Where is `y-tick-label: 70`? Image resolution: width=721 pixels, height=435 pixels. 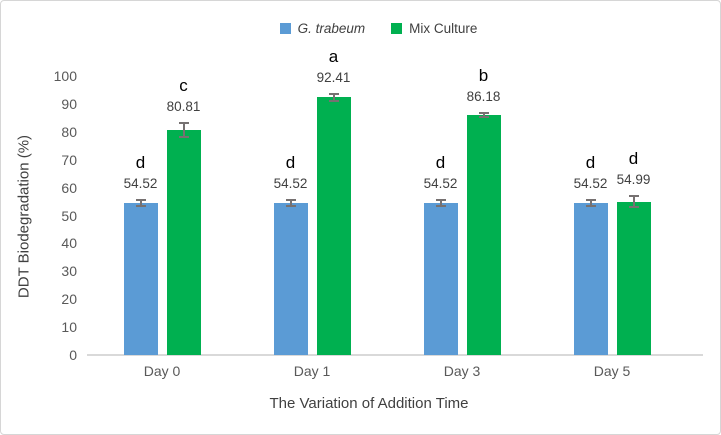 y-tick-label: 70 is located at coordinates (69, 159).